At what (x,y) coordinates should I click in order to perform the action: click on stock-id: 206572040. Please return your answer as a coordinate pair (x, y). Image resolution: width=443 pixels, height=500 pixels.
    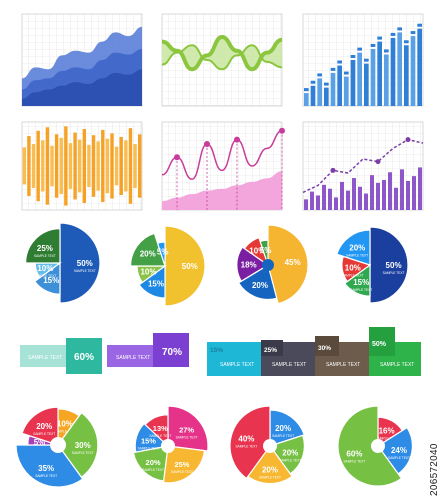
    Looking at the image, I should click on (434, 469).